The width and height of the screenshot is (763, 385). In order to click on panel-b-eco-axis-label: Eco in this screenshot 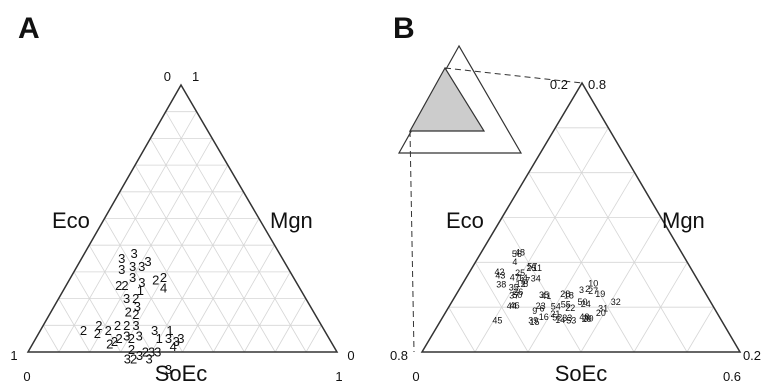, I will do `click(465, 220)`.